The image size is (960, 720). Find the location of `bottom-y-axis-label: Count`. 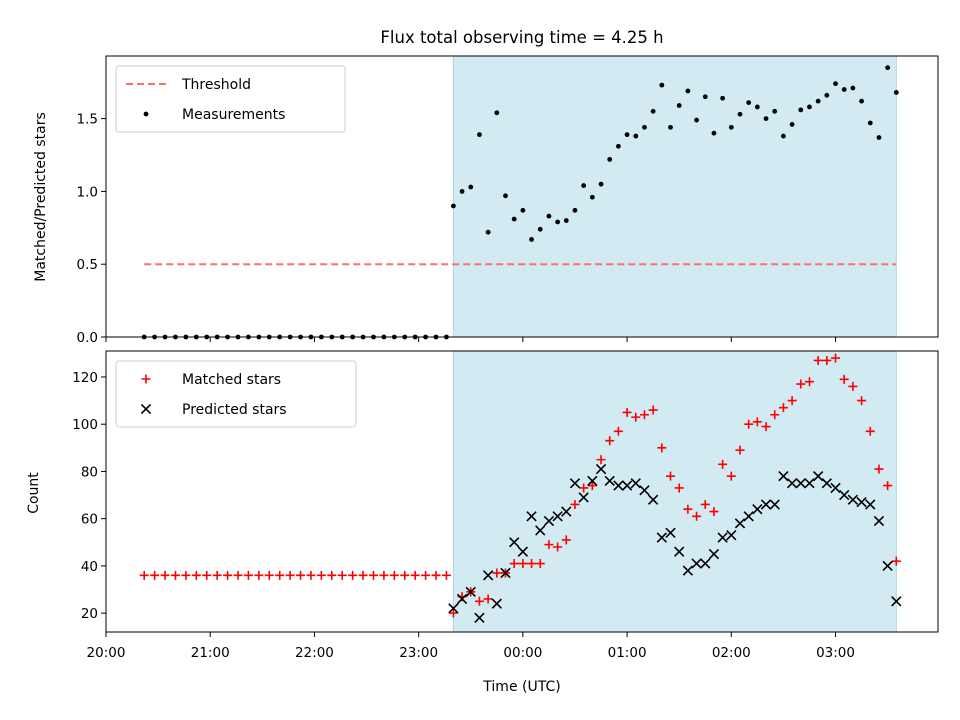

bottom-y-axis-label: Count is located at coordinates (34, 493).